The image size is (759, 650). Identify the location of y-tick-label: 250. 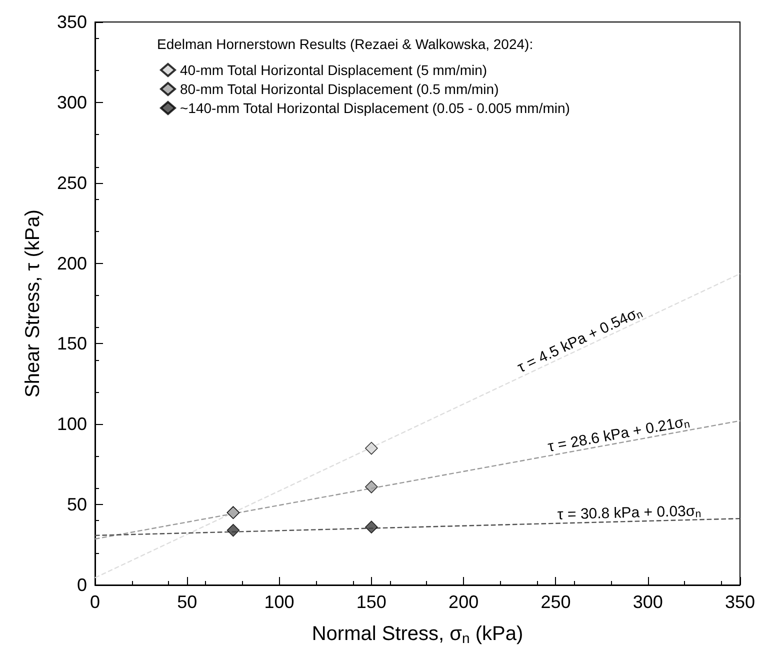
(71, 182).